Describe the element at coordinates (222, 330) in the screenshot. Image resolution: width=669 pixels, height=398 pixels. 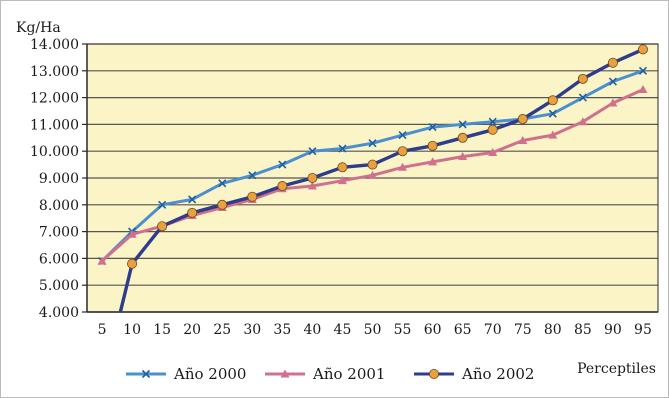
I see `x-tick-label: 25` at that location.